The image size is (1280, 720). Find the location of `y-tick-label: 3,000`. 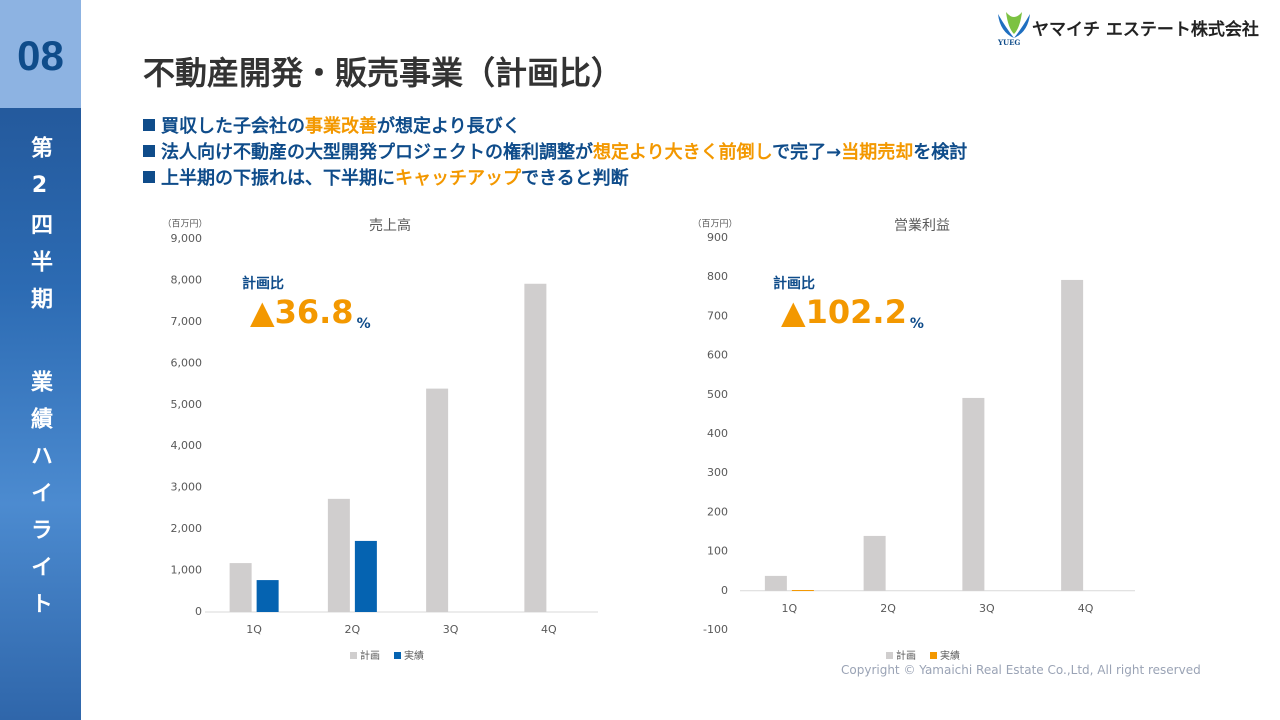

y-tick-label: 3,000 is located at coordinates (187, 487).